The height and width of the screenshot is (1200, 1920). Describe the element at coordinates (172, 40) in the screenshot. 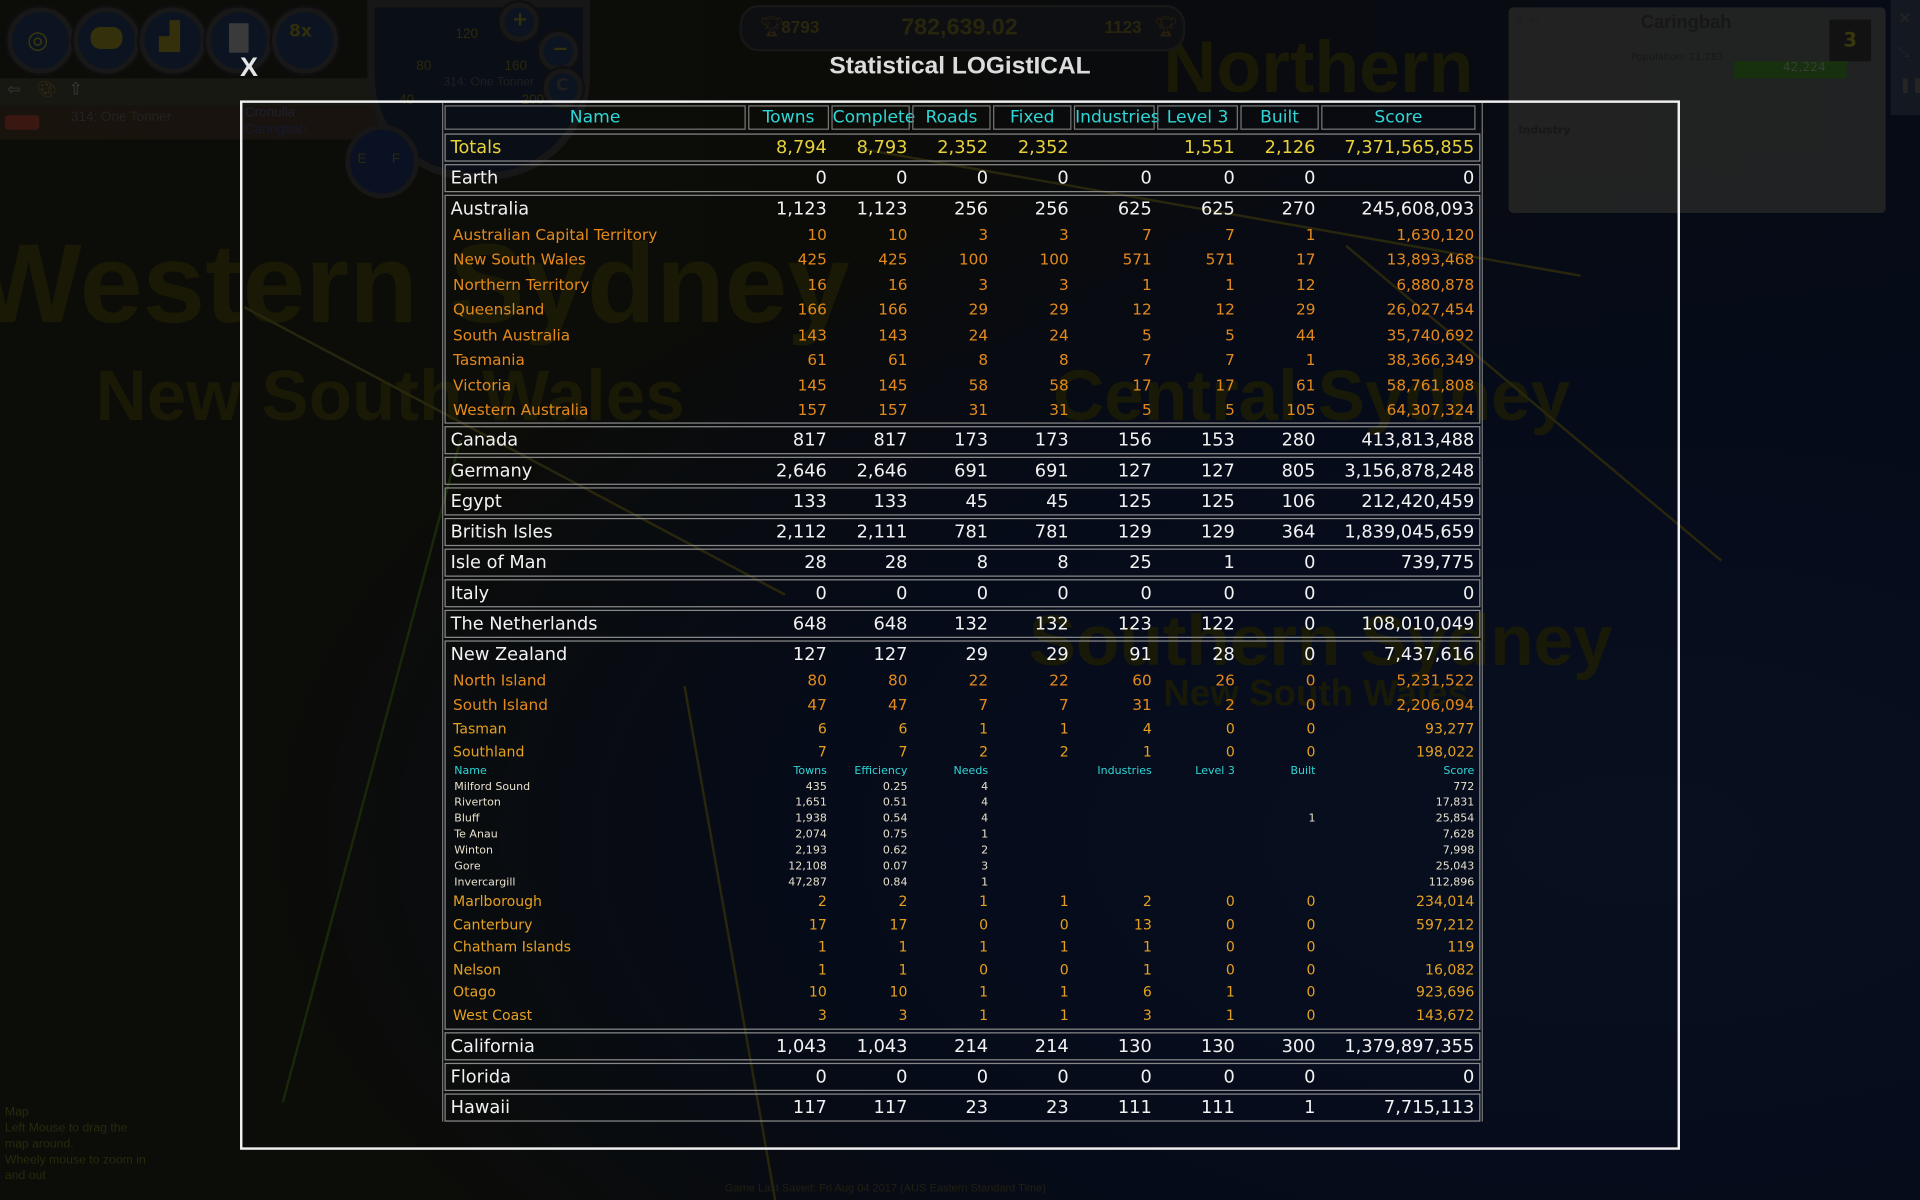

I see `industry-button: ▟` at that location.